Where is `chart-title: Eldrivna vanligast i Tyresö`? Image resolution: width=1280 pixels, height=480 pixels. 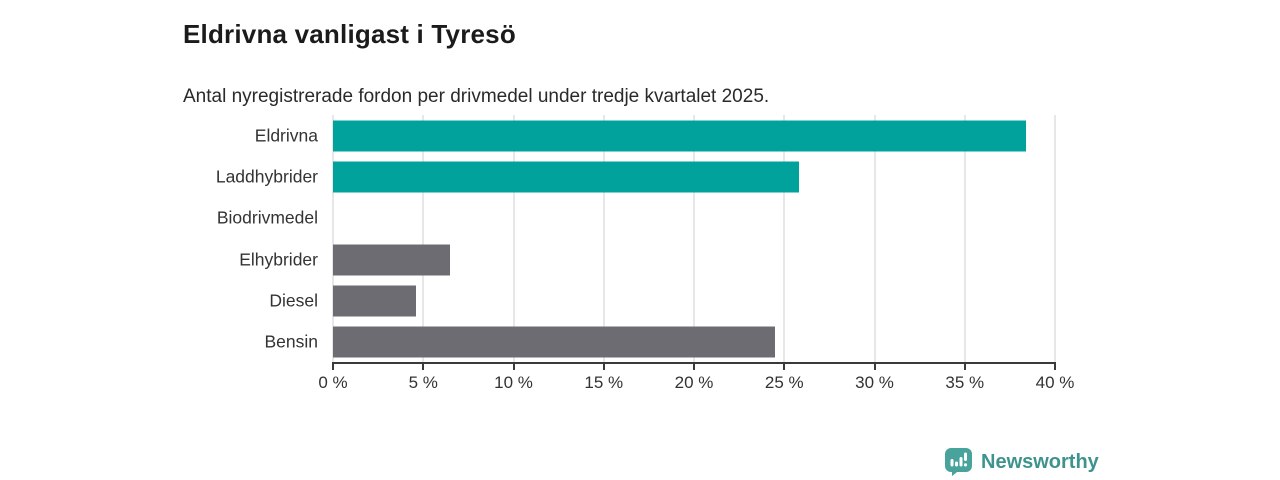
chart-title: Eldrivna vanligast i Tyresö is located at coordinates (349, 34).